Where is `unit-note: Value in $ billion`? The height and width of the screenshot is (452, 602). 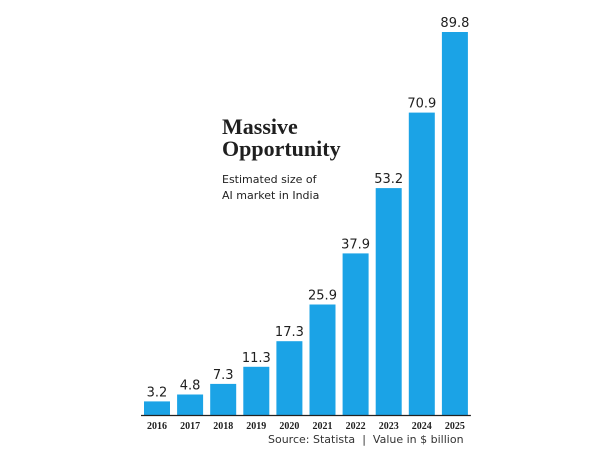
unit-note: Value in $ billion is located at coordinates (418, 439).